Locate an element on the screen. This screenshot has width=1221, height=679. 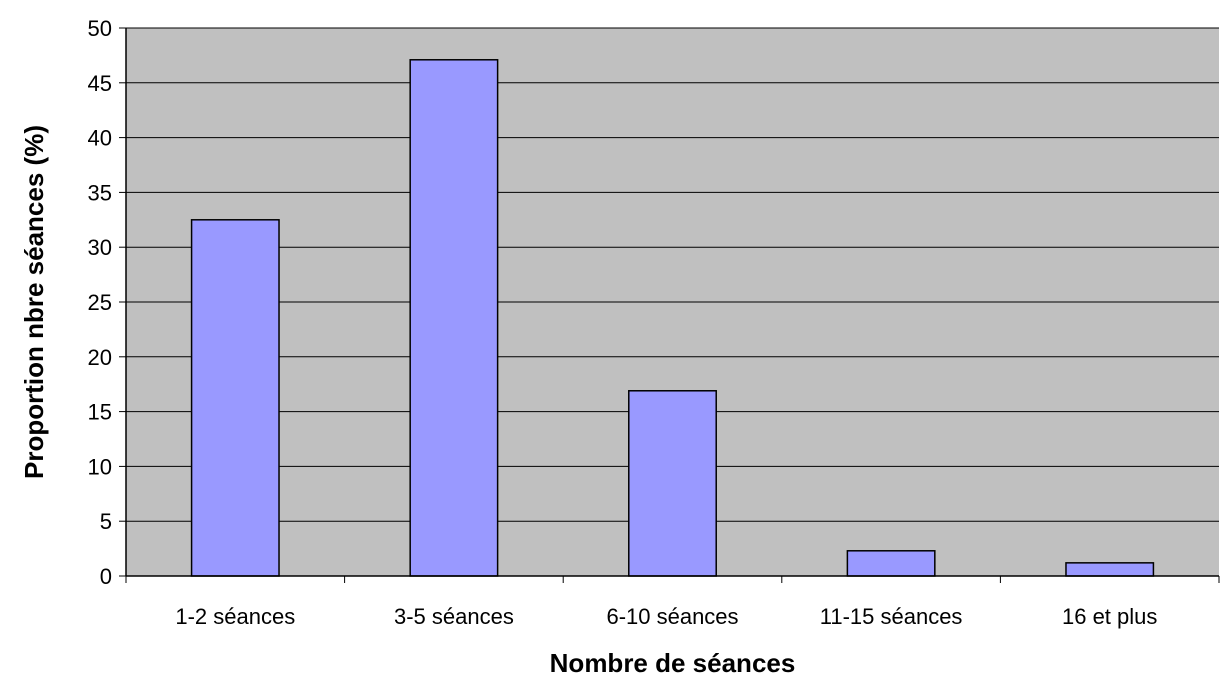
y-tick-label: 40 is located at coordinates (100, 138).